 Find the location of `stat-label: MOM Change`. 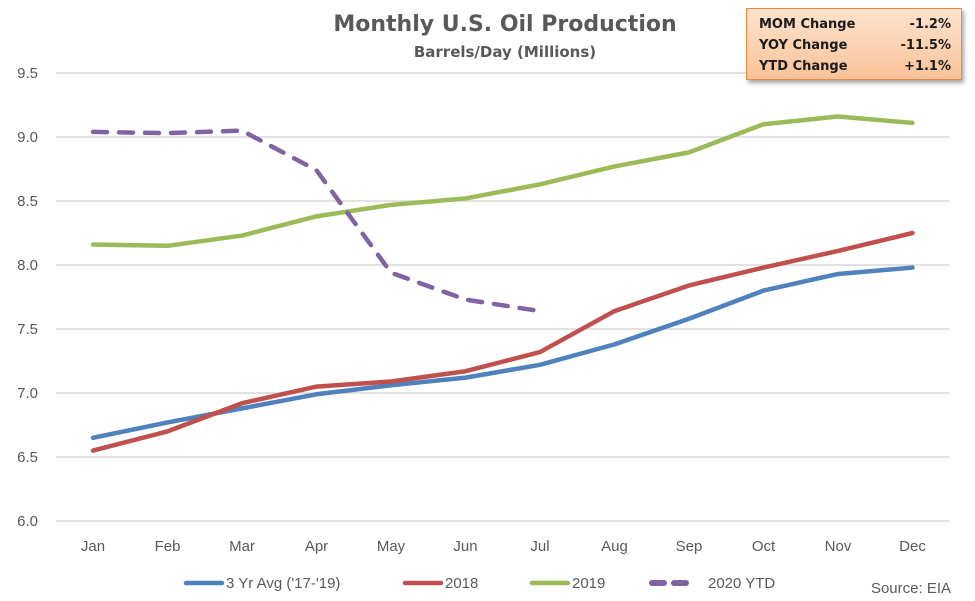

stat-label: MOM Change is located at coordinates (807, 24).